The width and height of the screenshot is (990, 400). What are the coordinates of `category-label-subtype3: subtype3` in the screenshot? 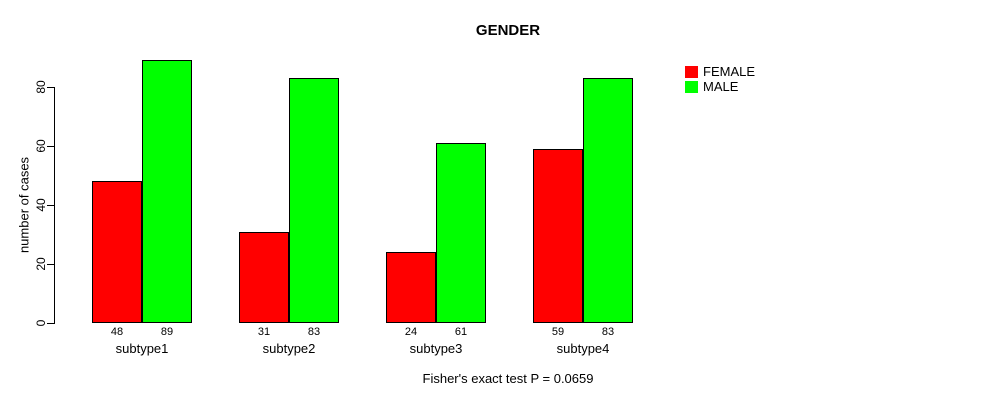 It's located at (436, 348).